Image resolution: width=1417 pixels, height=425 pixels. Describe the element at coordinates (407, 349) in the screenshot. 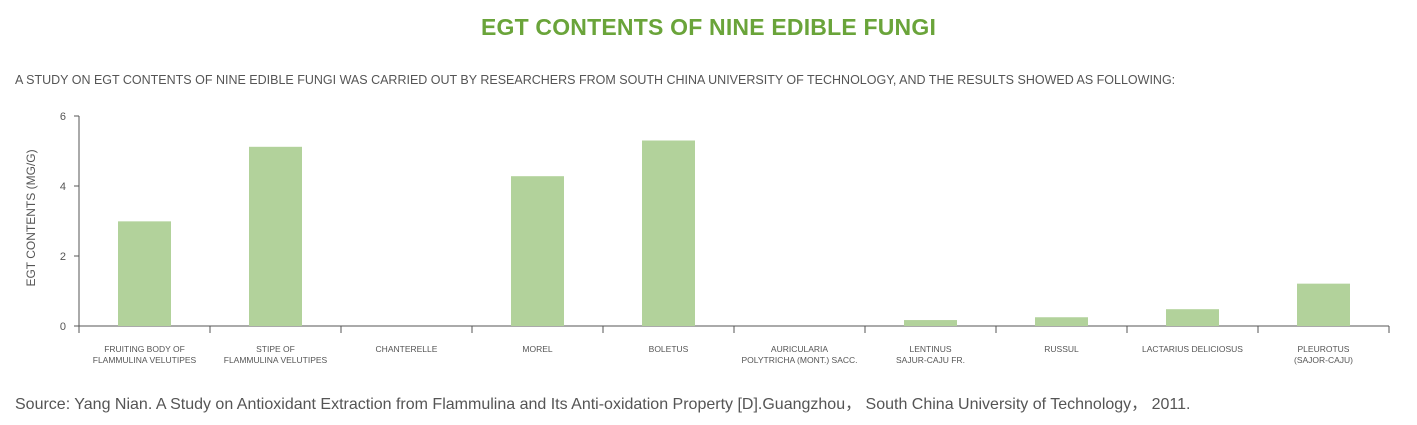

I see `x-category-label: CHANTERELLE` at that location.